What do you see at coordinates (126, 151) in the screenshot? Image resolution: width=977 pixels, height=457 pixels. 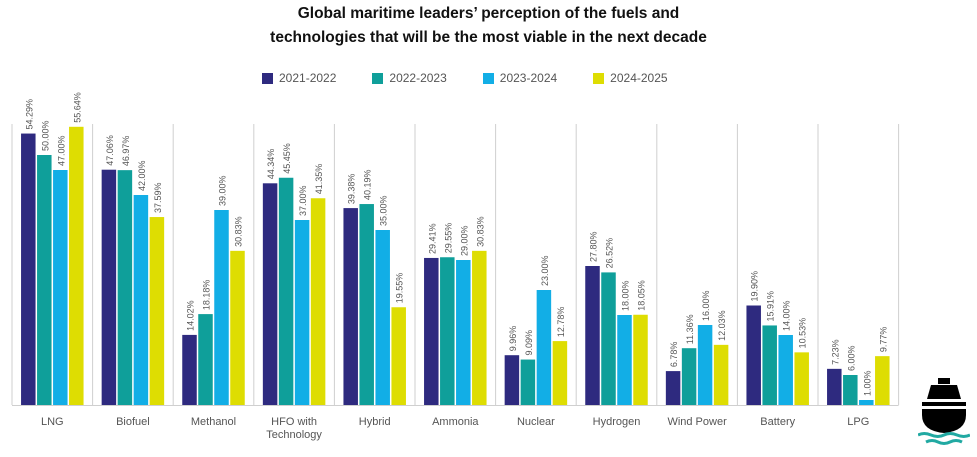 I see `data-label: 46.97%` at bounding box center [126, 151].